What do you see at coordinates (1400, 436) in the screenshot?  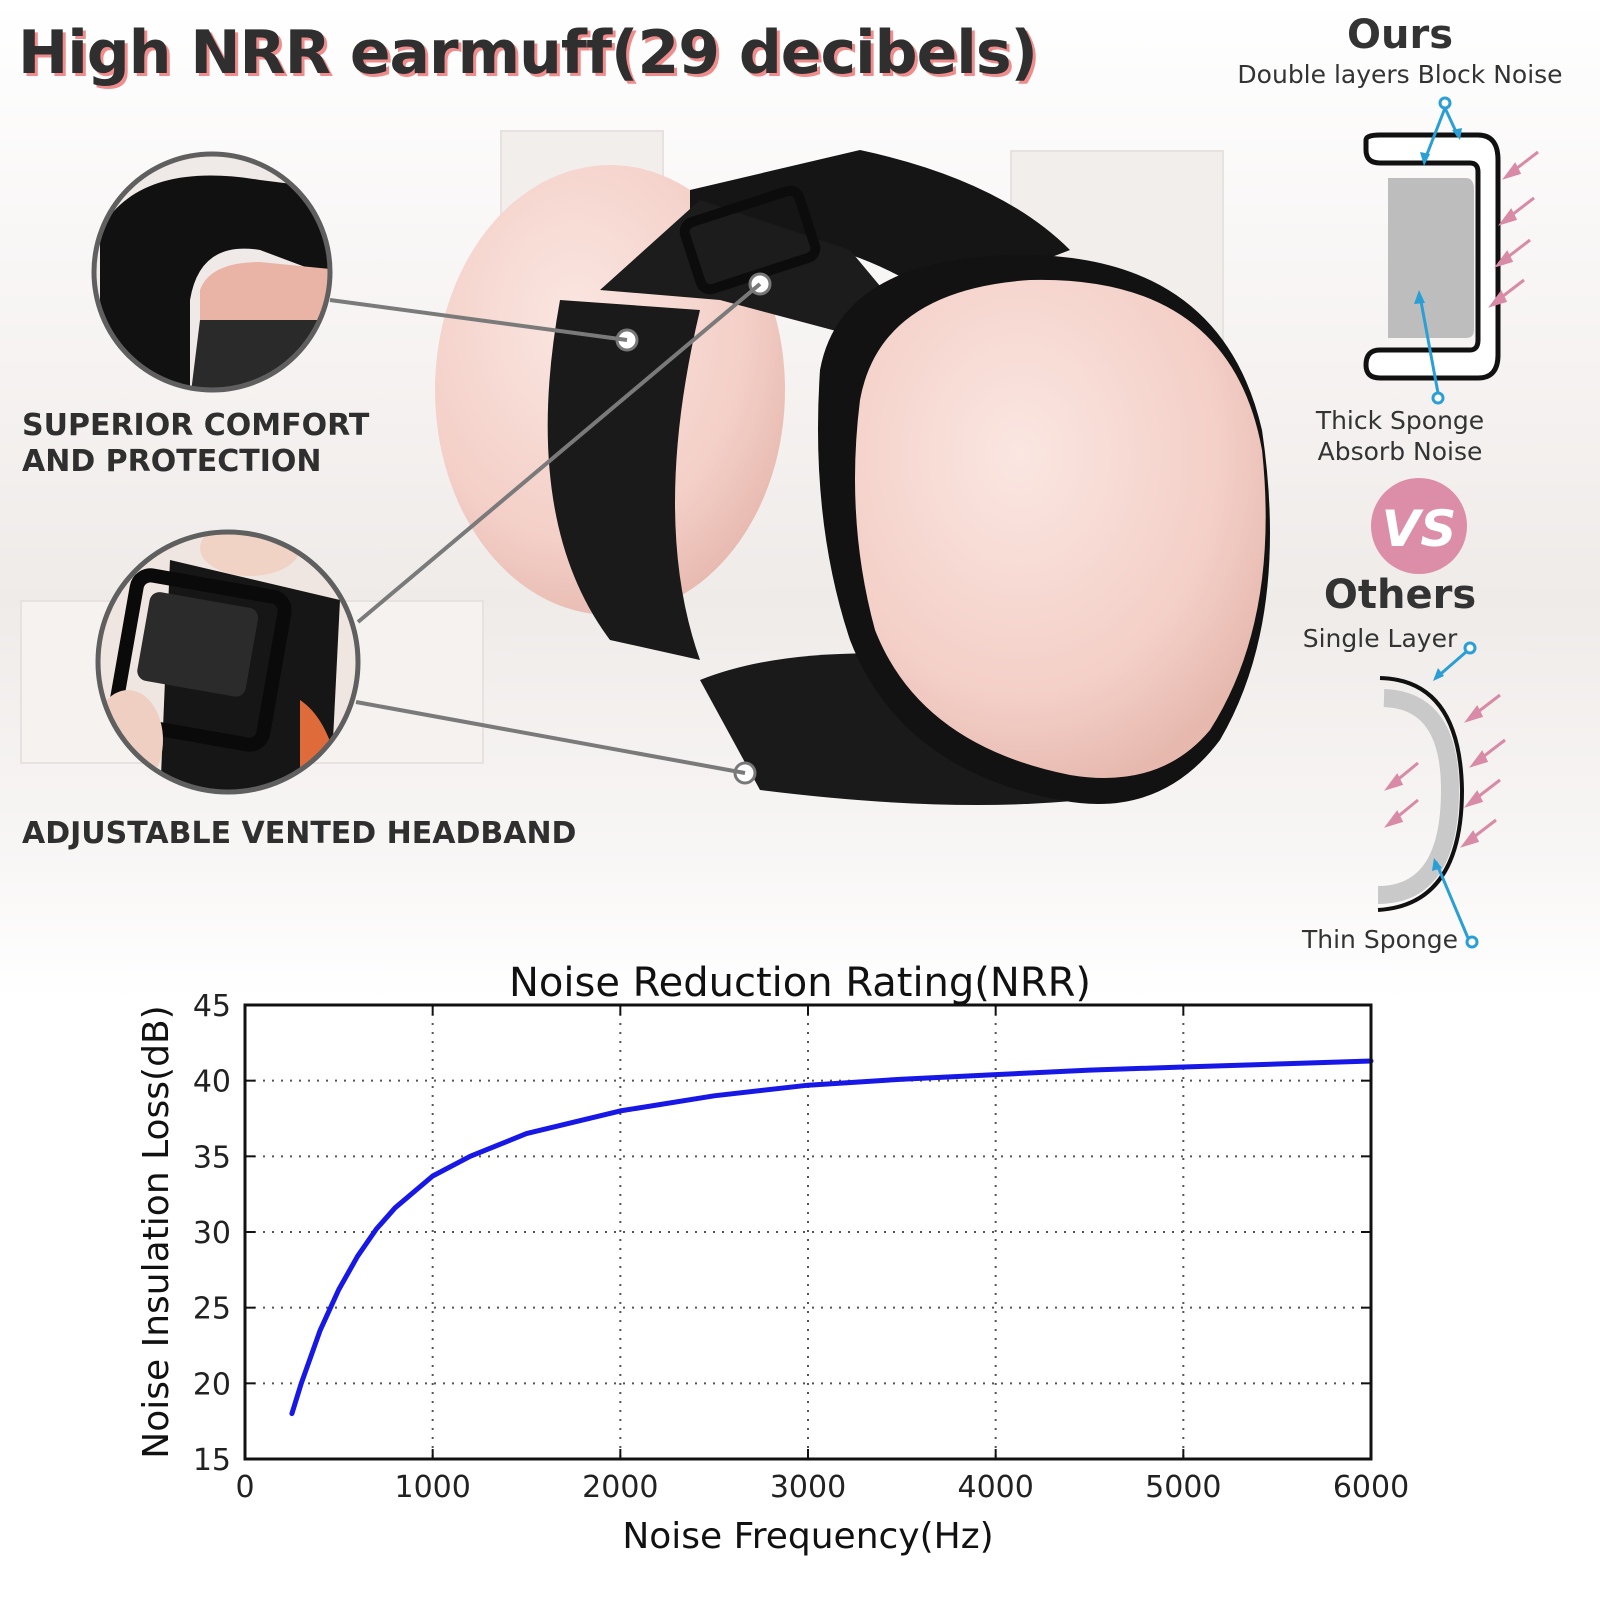 I see `ours-sponge-caption: Thick Sponge Absorb Noise` at bounding box center [1400, 436].